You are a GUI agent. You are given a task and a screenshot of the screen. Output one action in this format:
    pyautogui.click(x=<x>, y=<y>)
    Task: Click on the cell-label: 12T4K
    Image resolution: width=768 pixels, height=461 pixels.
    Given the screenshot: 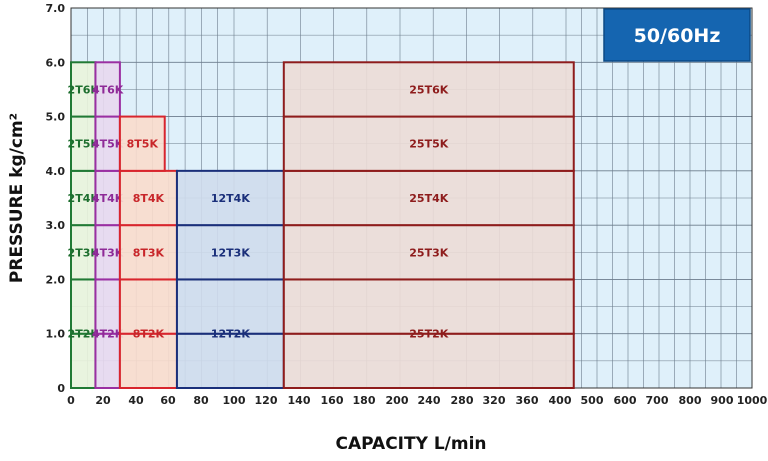 What is the action you would take?
    pyautogui.click(x=230, y=198)
    